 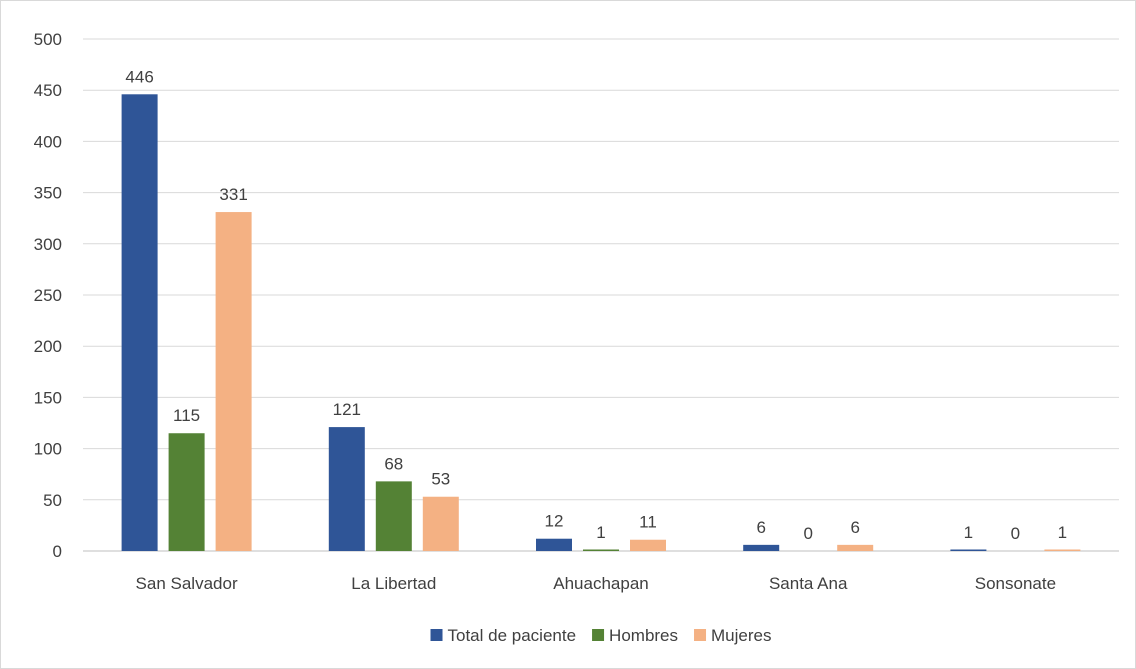 What do you see at coordinates (600, 583) in the screenshot?
I see `x-tick-label: Ahuachapan` at bounding box center [600, 583].